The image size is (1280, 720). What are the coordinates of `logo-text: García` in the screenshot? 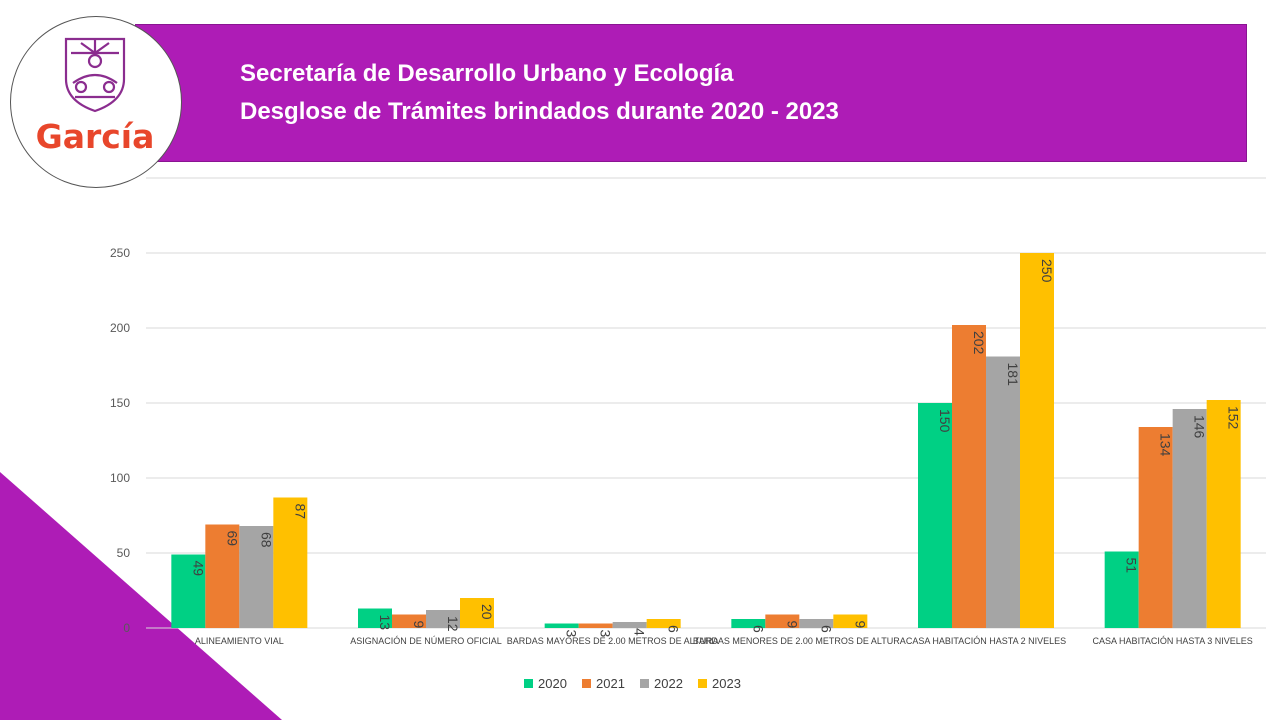 It's located at (95, 136).